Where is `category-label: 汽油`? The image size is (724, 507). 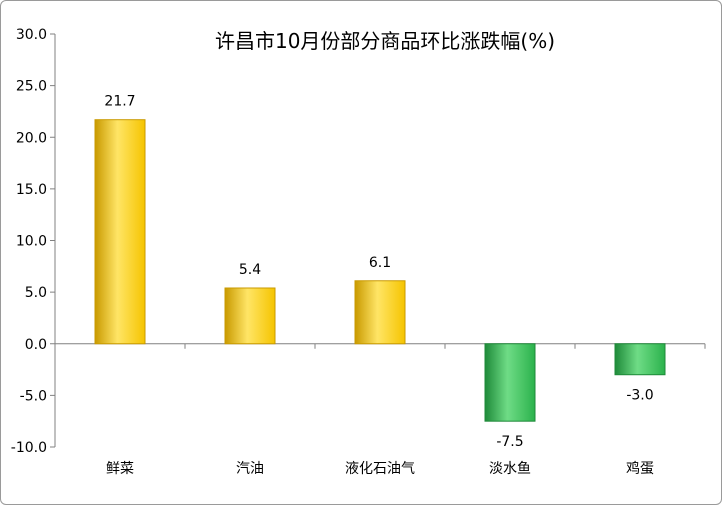
category-label: 汽油 is located at coordinates (250, 469).